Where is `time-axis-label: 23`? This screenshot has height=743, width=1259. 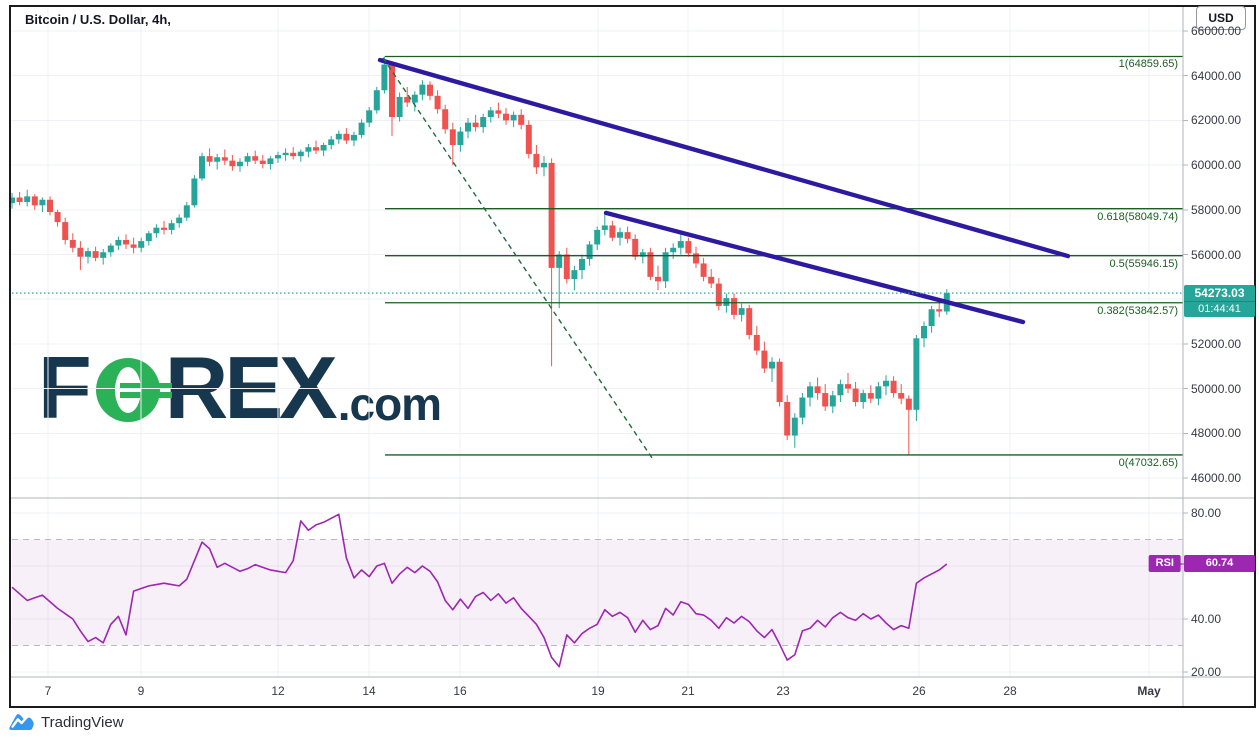
time-axis-label: 23 is located at coordinates (783, 691).